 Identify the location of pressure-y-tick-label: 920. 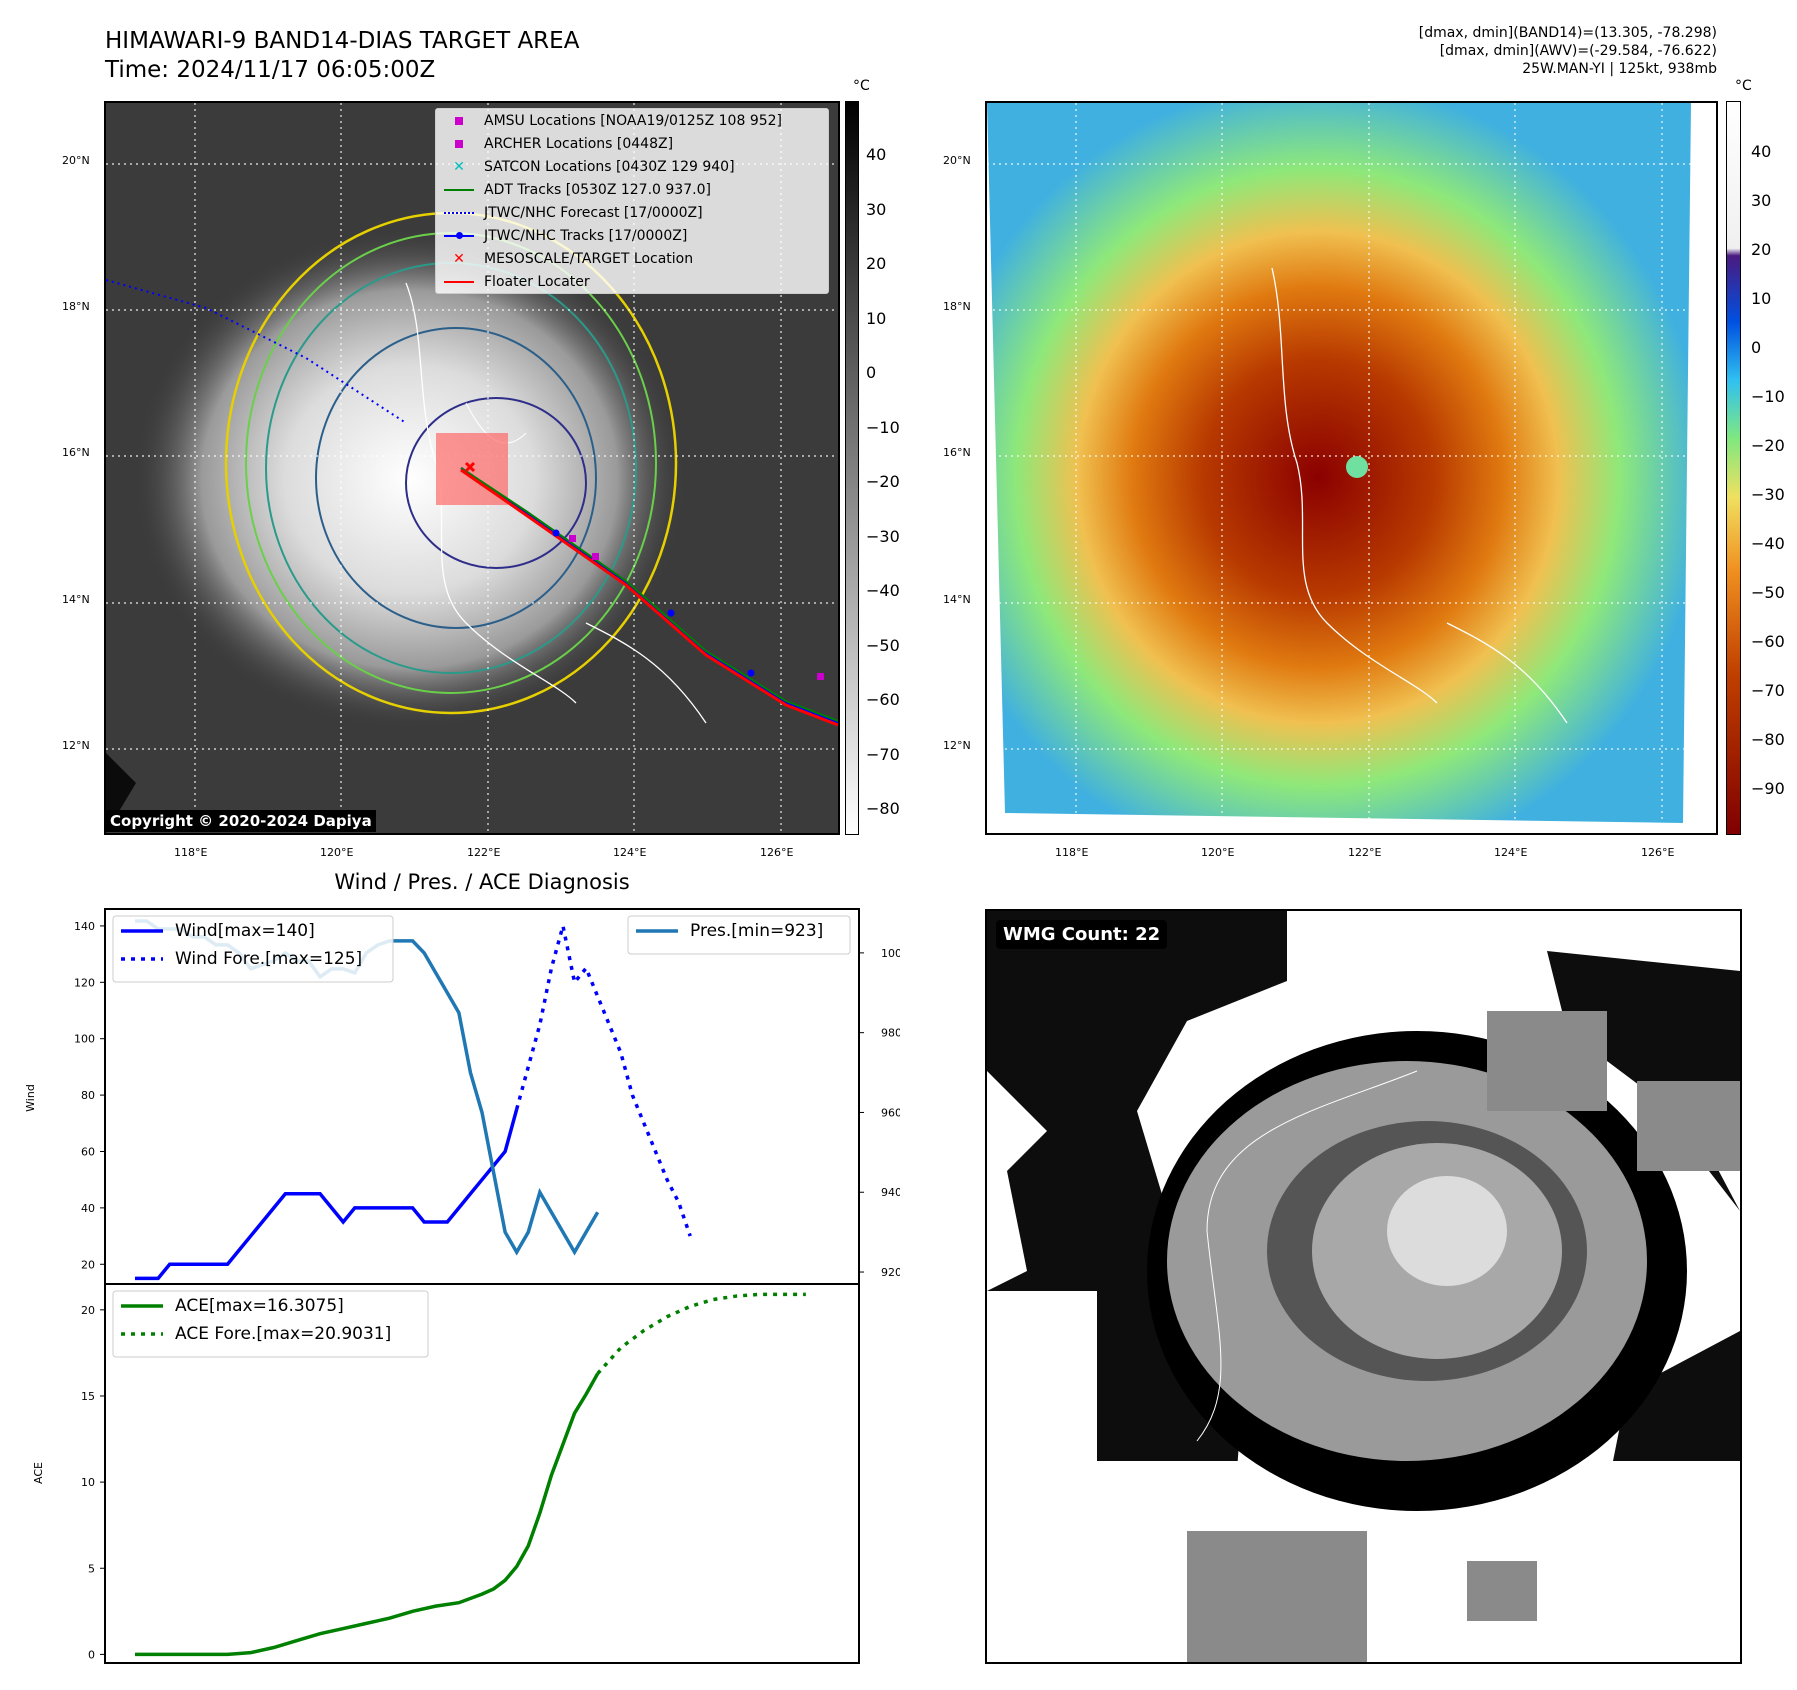
(890, 1272).